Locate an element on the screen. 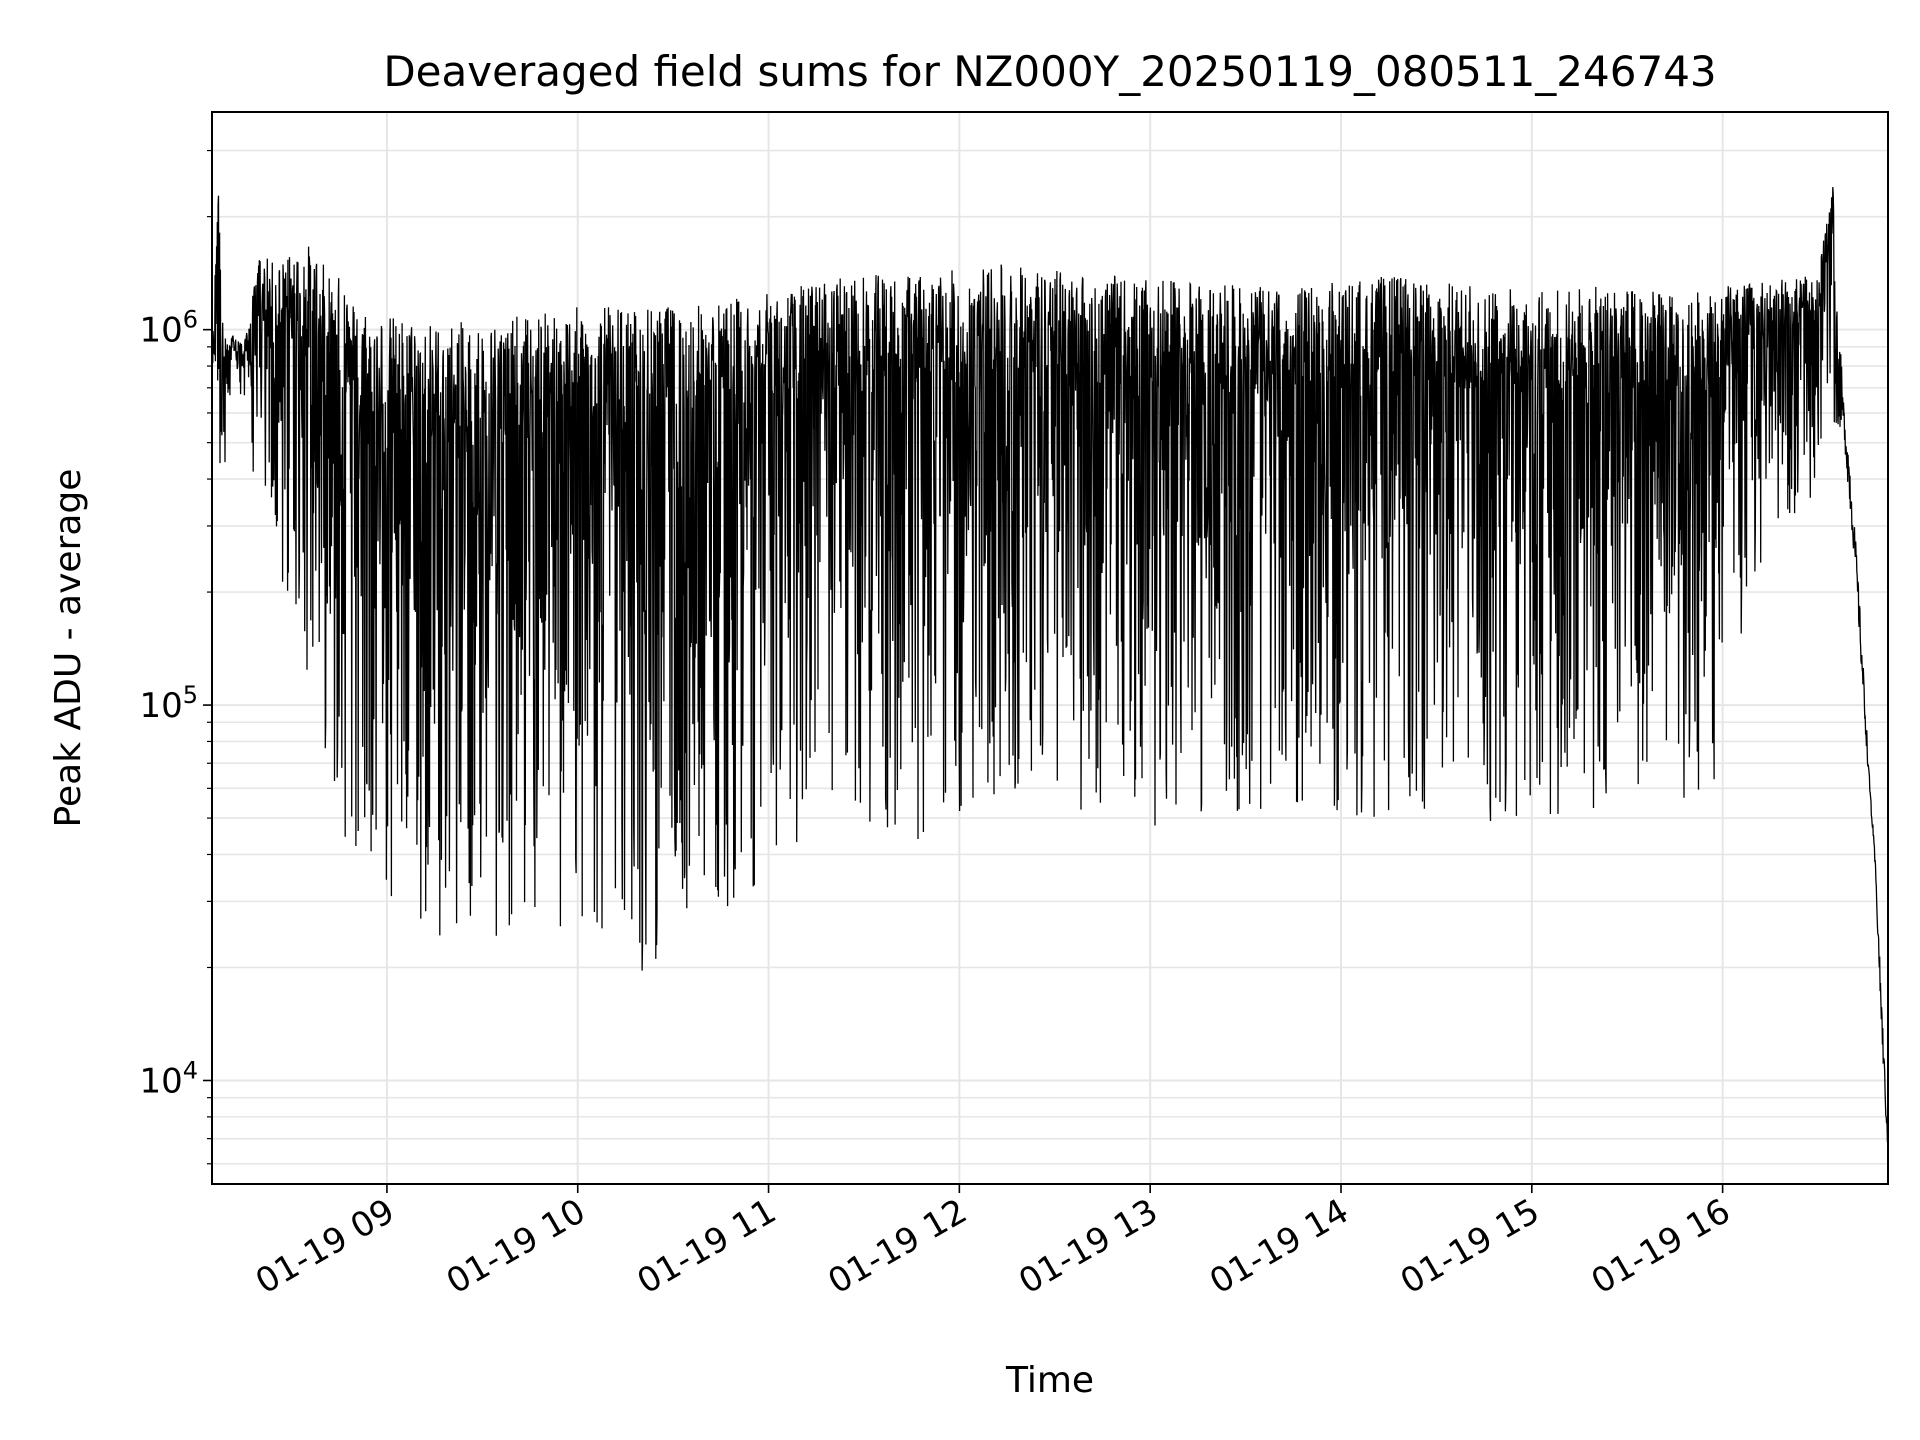 The width and height of the screenshot is (1920, 1440). y-tick-label: 10⁶ is located at coordinates (168, 328).